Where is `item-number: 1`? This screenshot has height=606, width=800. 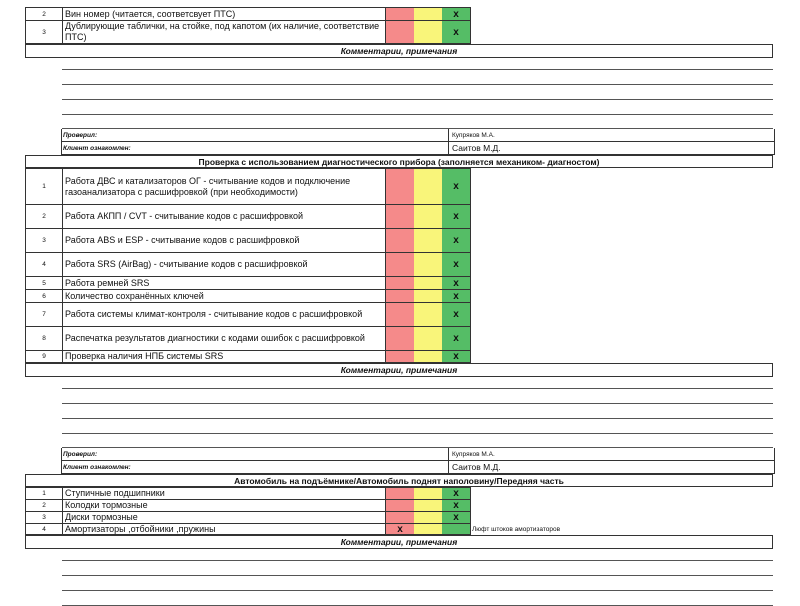 item-number: 1 is located at coordinates (44, 186).